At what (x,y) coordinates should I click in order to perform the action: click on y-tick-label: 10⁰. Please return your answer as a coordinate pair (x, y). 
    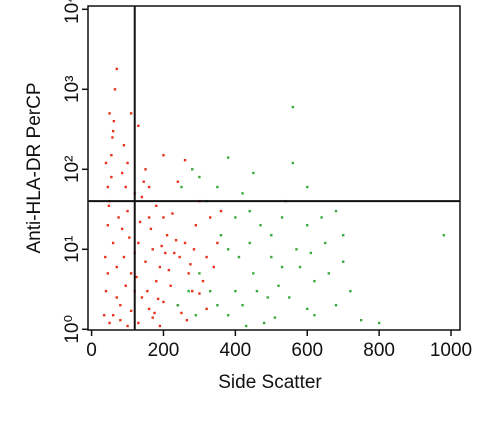
    Looking at the image, I should click on (72, 329).